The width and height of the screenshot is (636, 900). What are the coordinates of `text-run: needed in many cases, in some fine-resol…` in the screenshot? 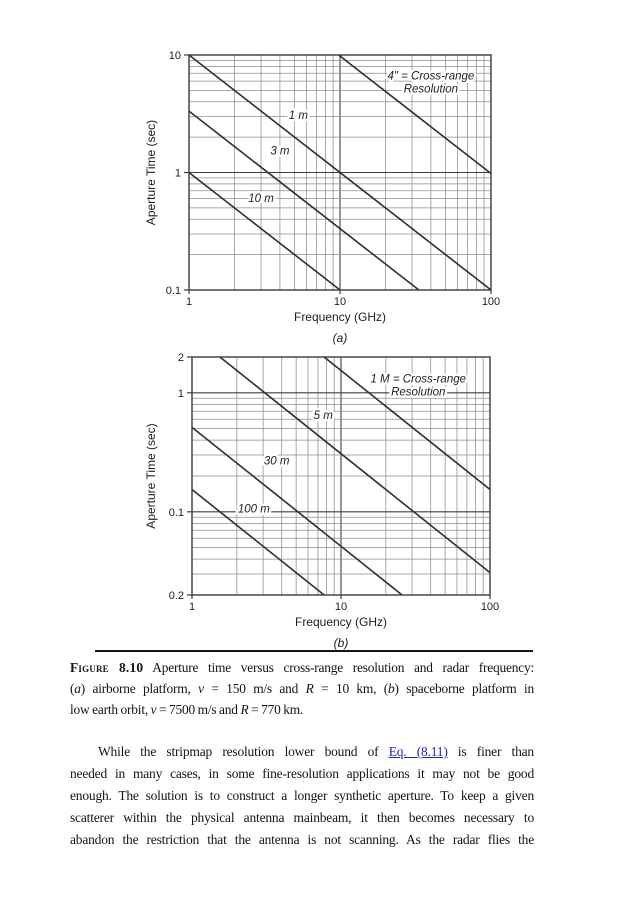 It's located at (302, 773).